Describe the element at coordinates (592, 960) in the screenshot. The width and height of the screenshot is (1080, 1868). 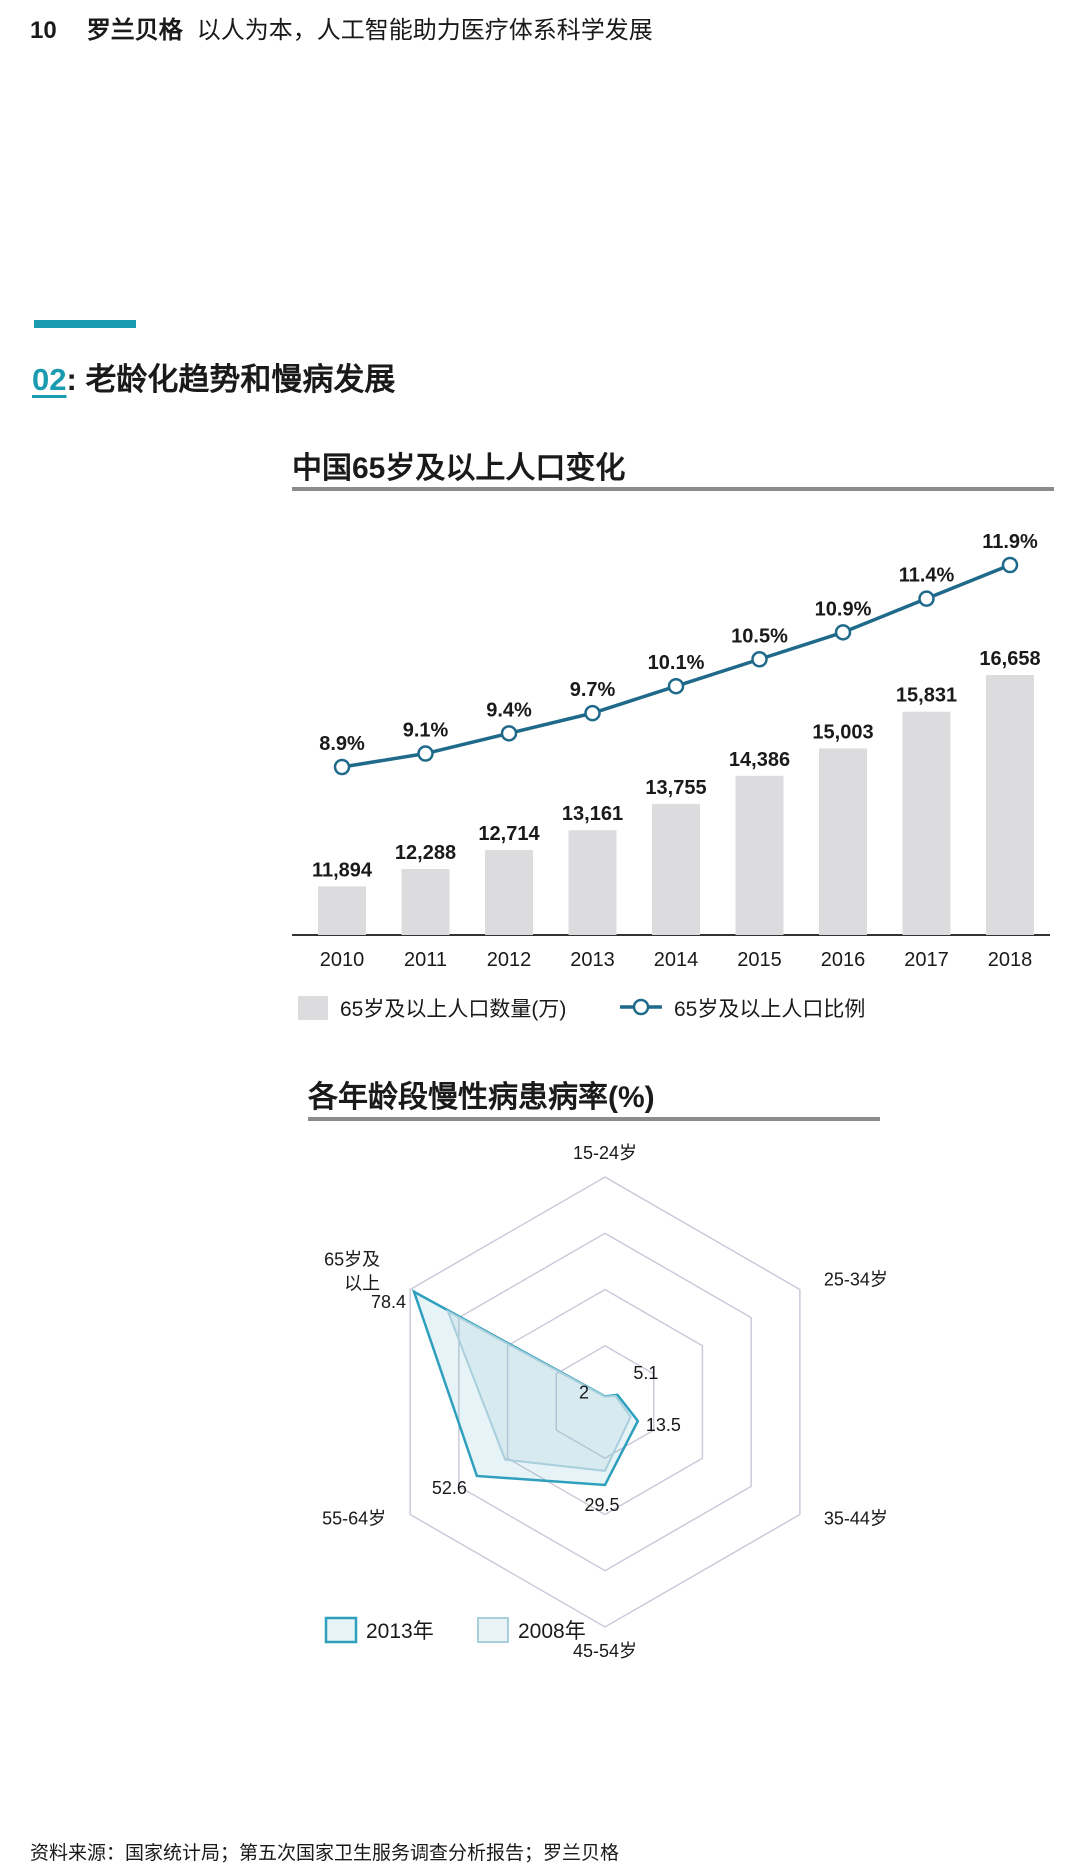
I see `x-tick-label: 2013` at that location.